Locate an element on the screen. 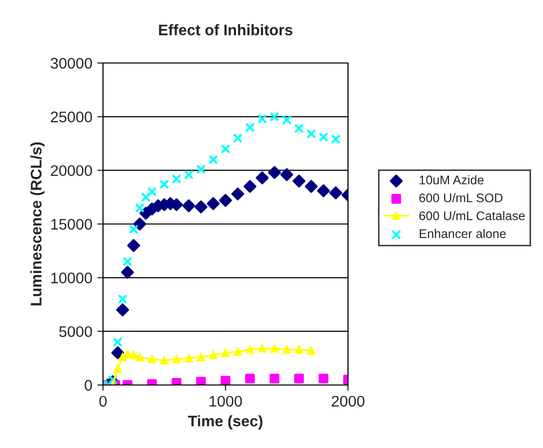 The image size is (543, 448). y-tick-label: 30000 is located at coordinates (71, 63).